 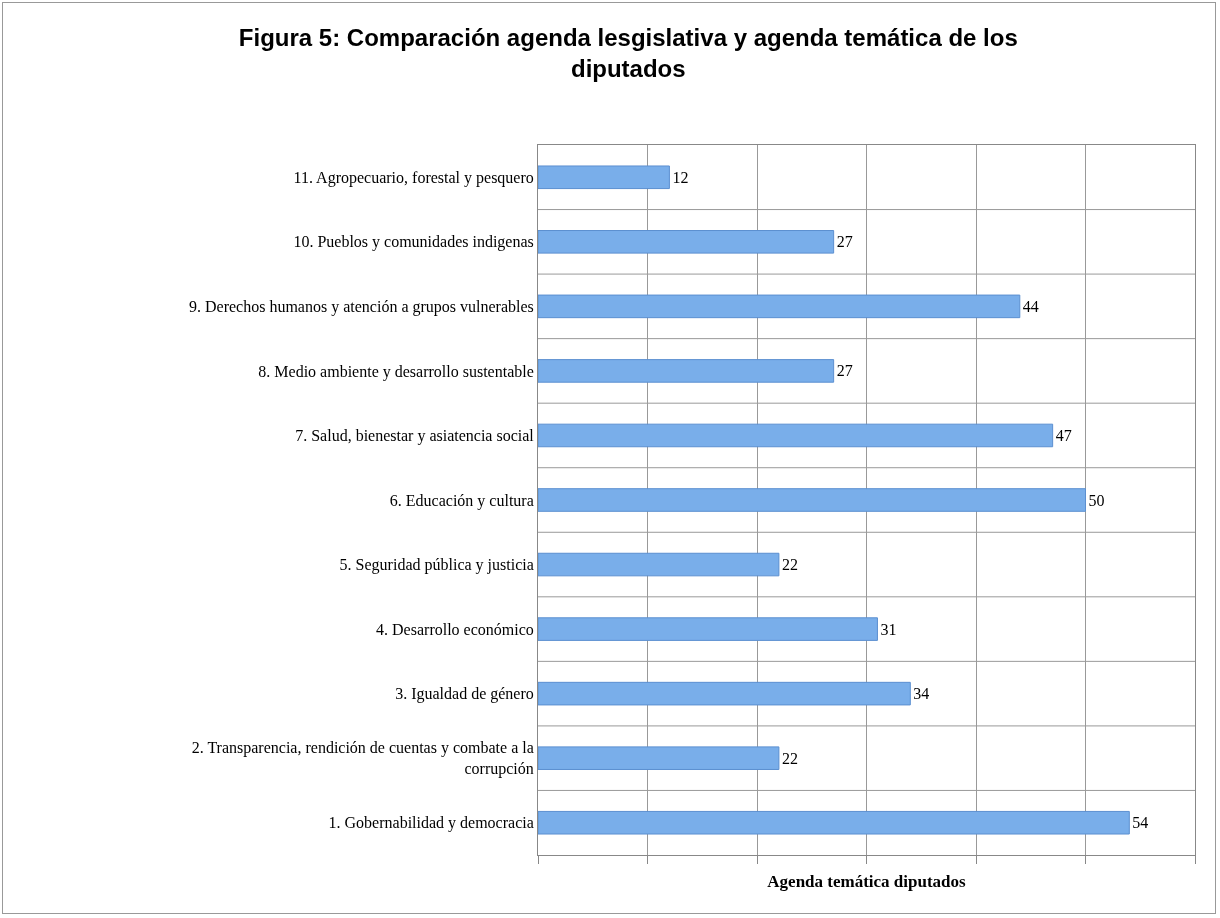 I want to click on x-axis-title: Agenda temática diputados, so click(x=867, y=882).